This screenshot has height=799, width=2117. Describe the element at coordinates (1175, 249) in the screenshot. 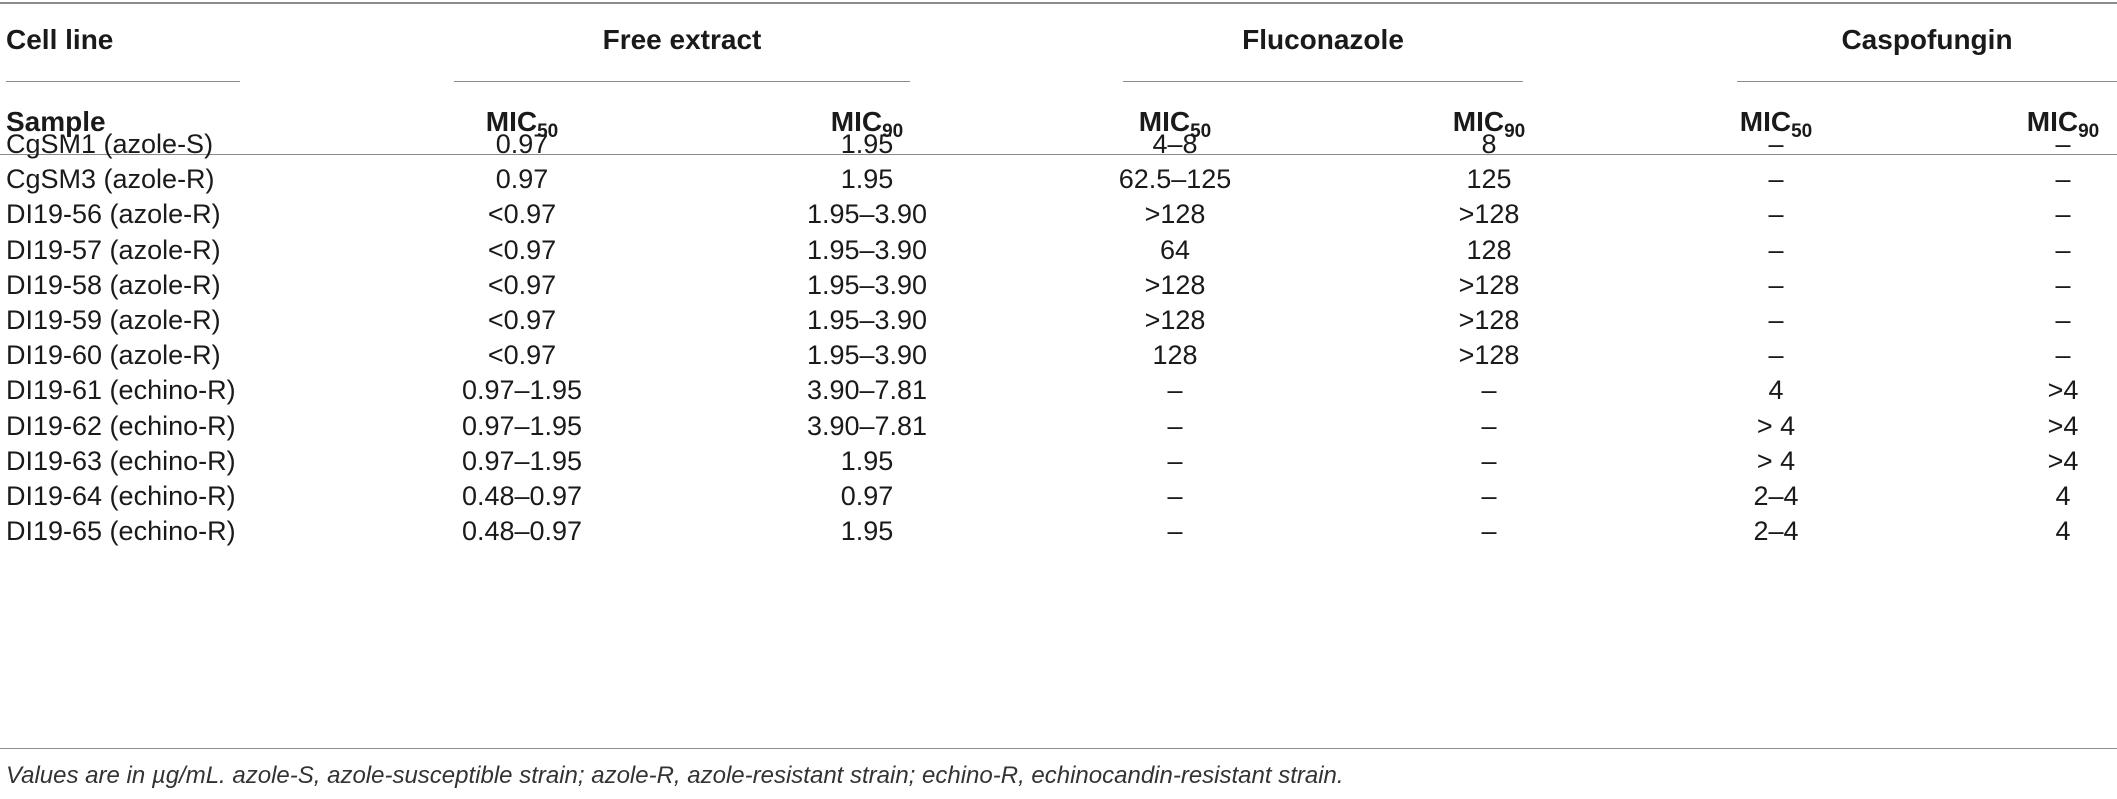

I see `value-cell: 64` at that location.